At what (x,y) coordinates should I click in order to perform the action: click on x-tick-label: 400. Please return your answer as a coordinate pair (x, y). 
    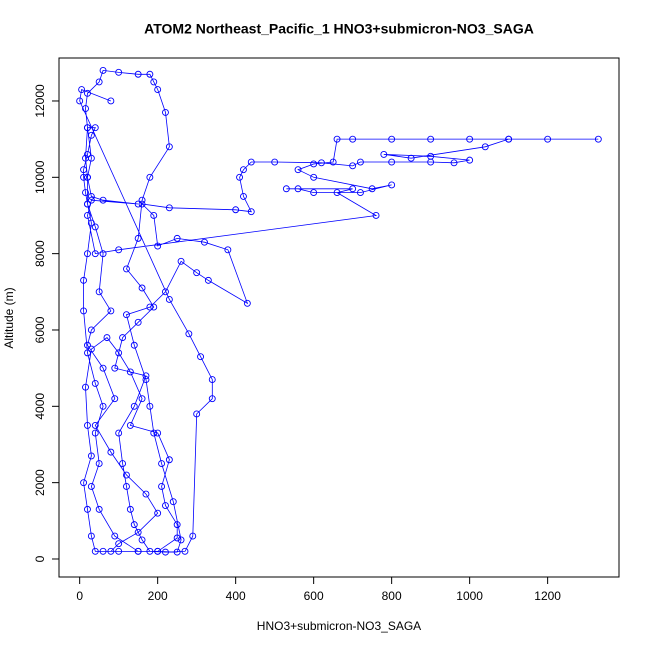
    Looking at the image, I should click on (236, 596).